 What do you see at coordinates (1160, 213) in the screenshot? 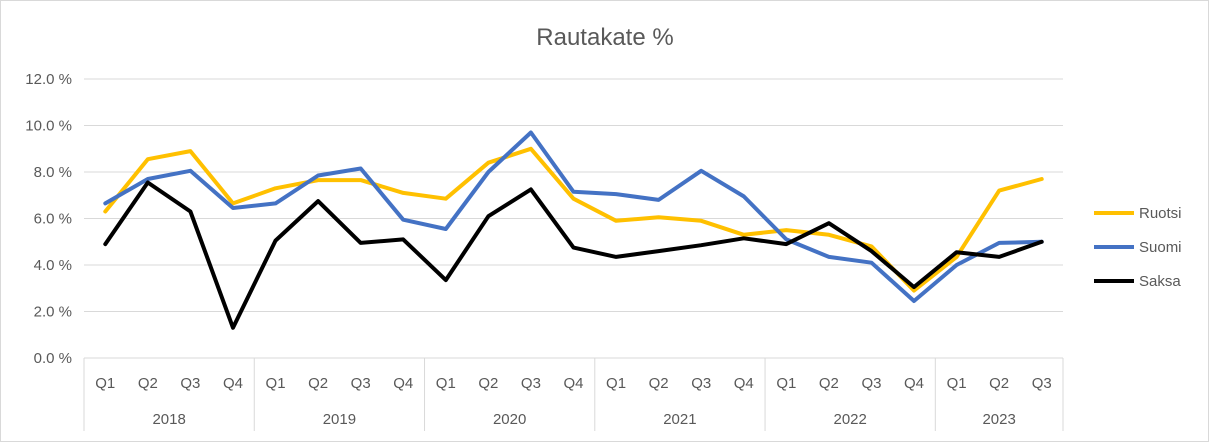
I see `legend-label-ruotsi: Ruotsi` at bounding box center [1160, 213].